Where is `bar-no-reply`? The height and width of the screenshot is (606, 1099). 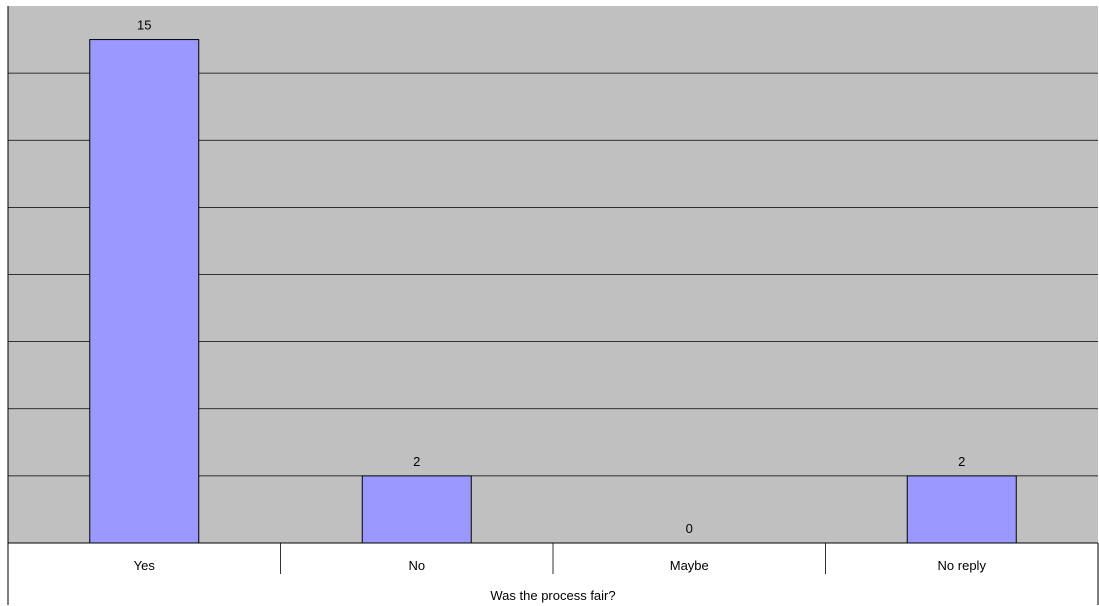
bar-no-reply is located at coordinates (961, 509).